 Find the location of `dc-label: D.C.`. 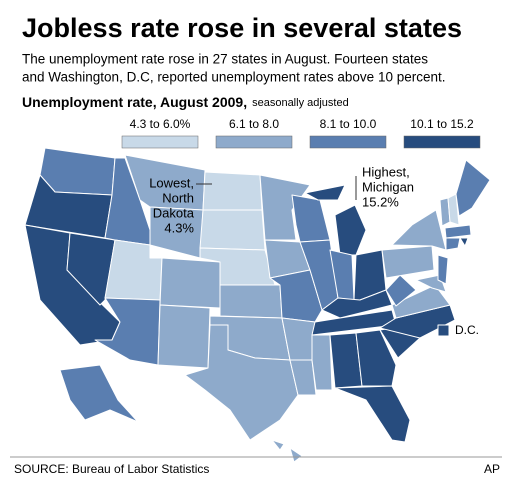

dc-label: D.C. is located at coordinates (467, 330).